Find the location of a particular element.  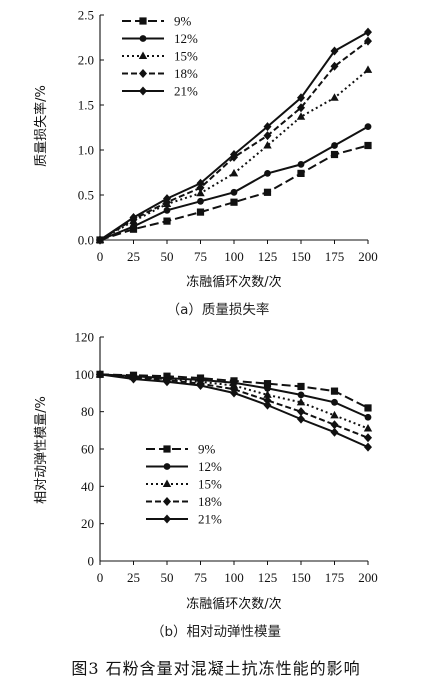

chart-a-x-tick-label: 0 is located at coordinates (100, 256).